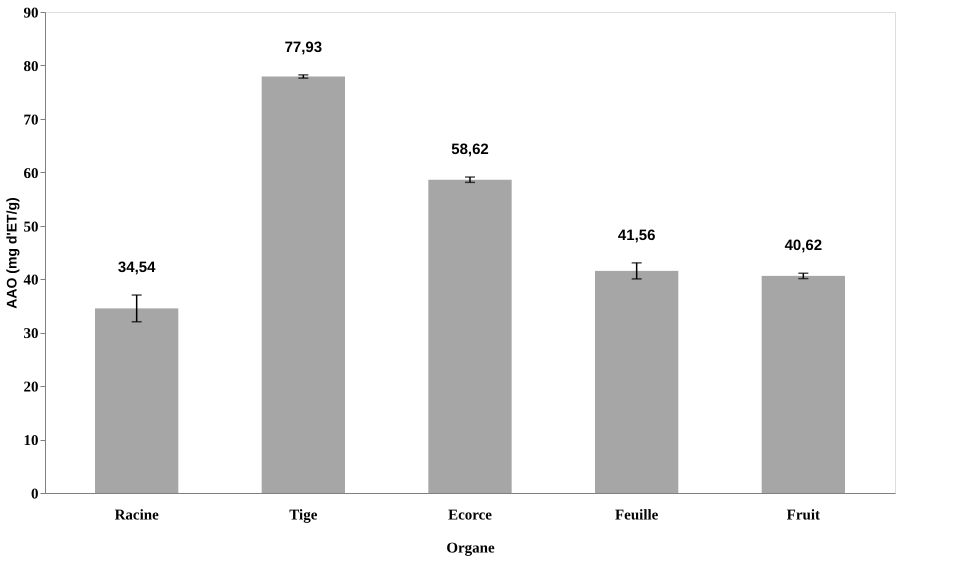  I want to click on y-tick-label: 50, so click(31, 227).